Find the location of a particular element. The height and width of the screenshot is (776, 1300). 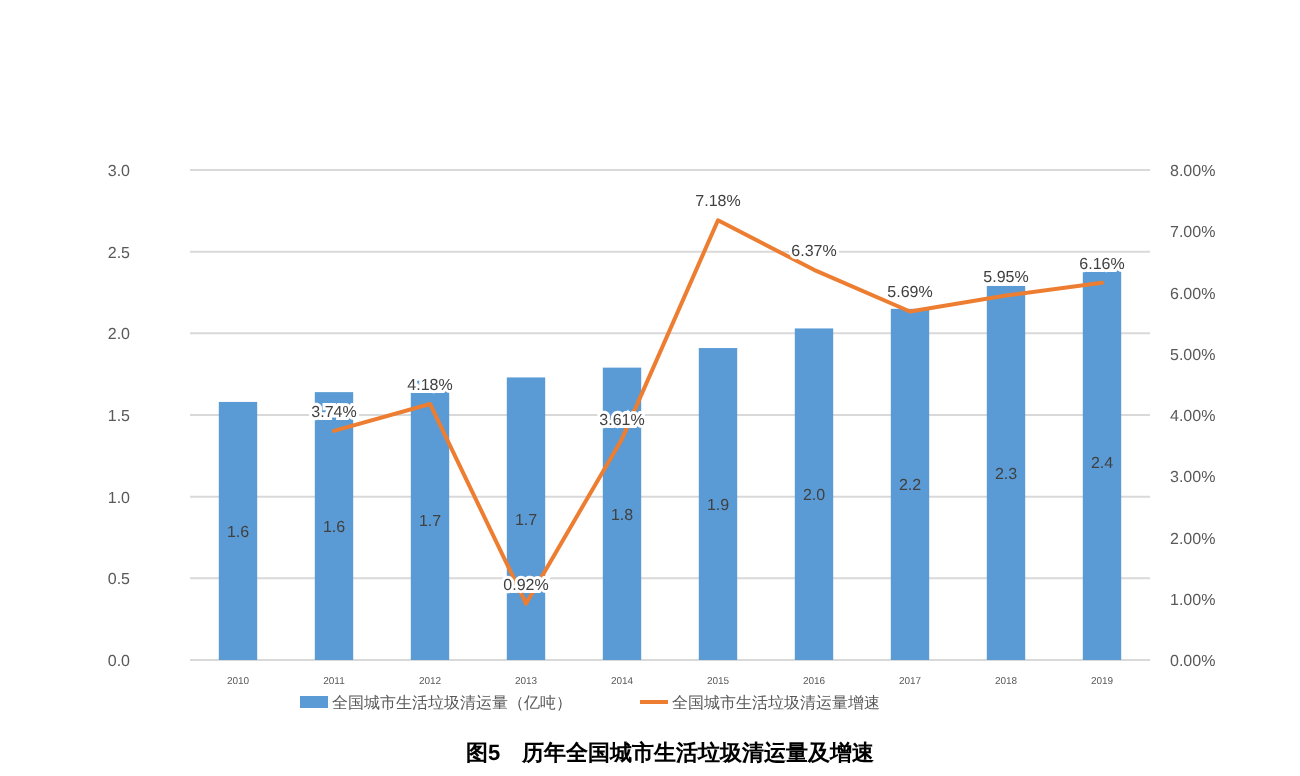

y-tick-label: 1.5 is located at coordinates (119, 416).